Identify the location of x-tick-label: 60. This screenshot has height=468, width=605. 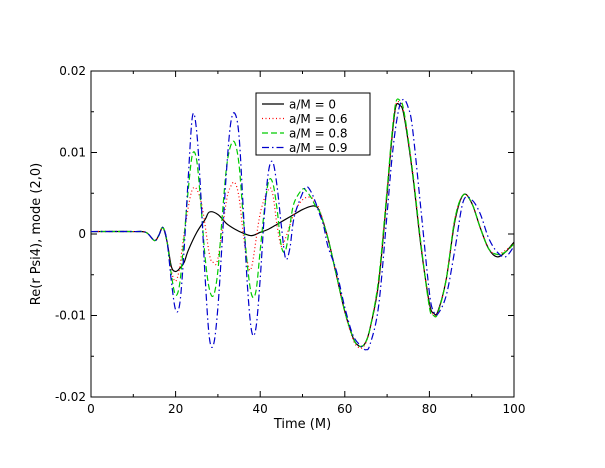
(344, 409).